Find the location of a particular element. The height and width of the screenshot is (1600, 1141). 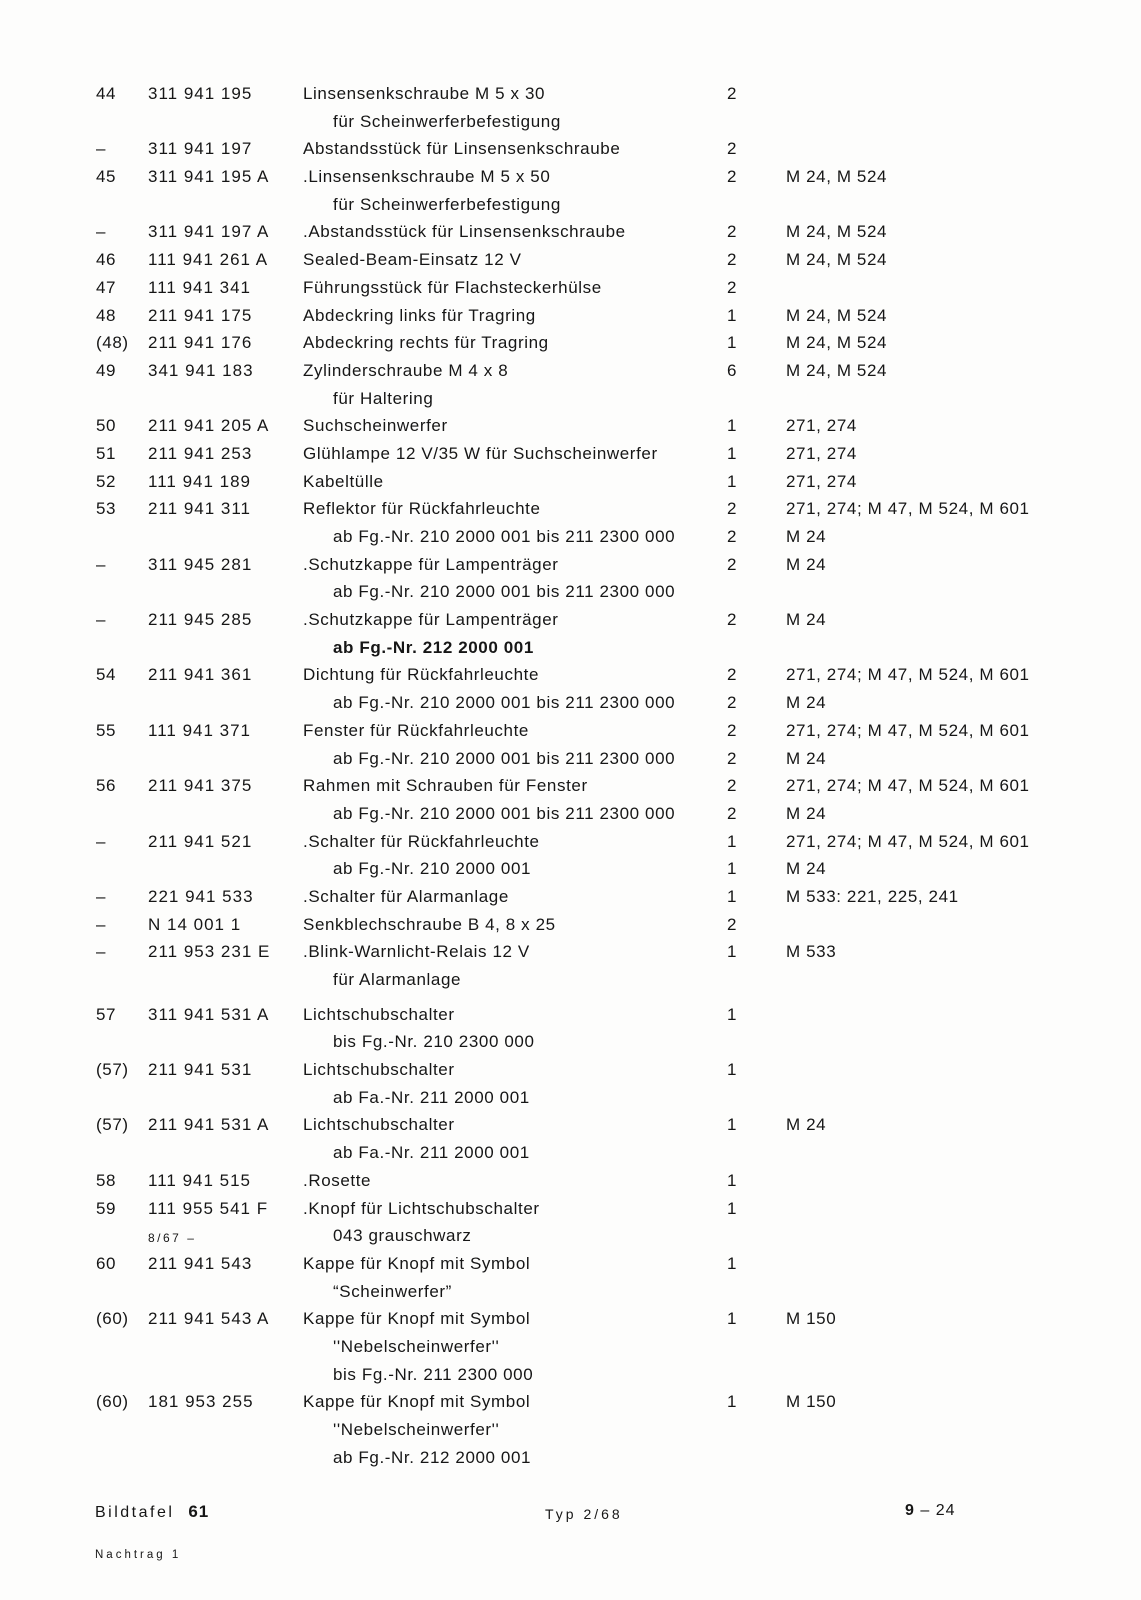

plate-label: Bildtafel 61 is located at coordinates (152, 1512).